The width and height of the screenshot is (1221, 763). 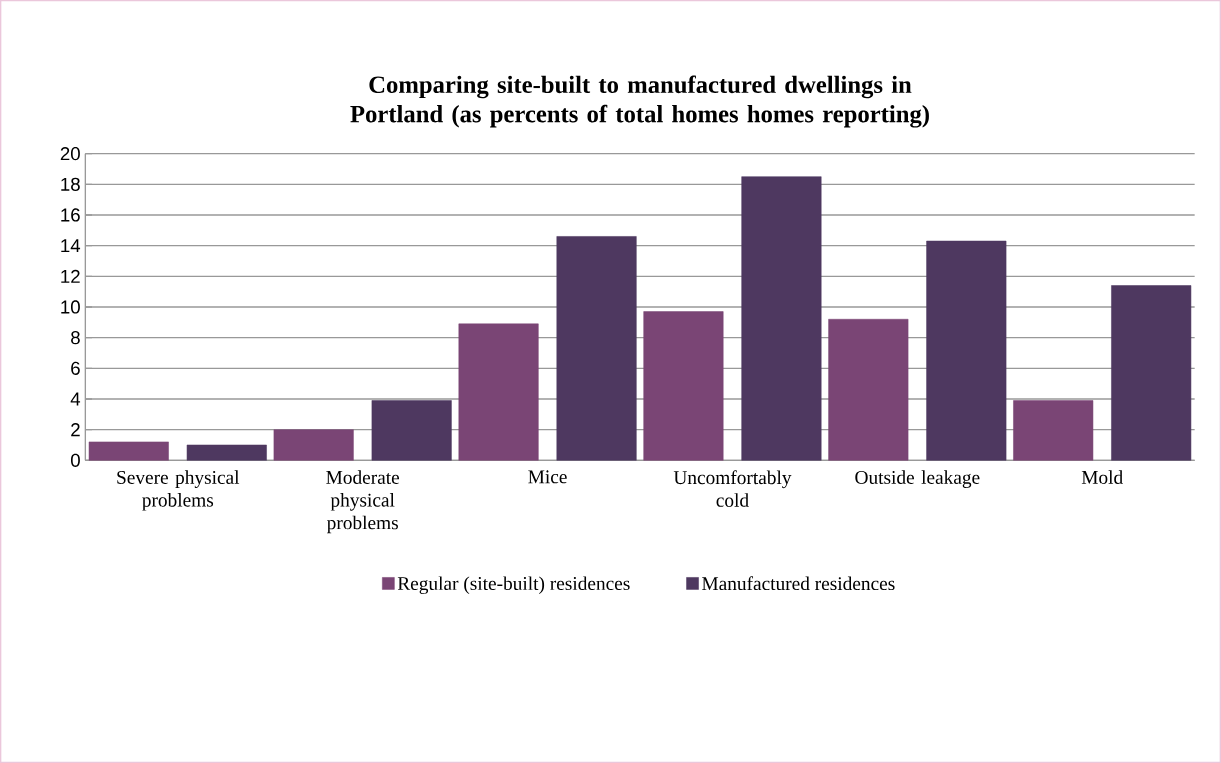 I want to click on y-tick-label: 4, so click(x=75, y=399).